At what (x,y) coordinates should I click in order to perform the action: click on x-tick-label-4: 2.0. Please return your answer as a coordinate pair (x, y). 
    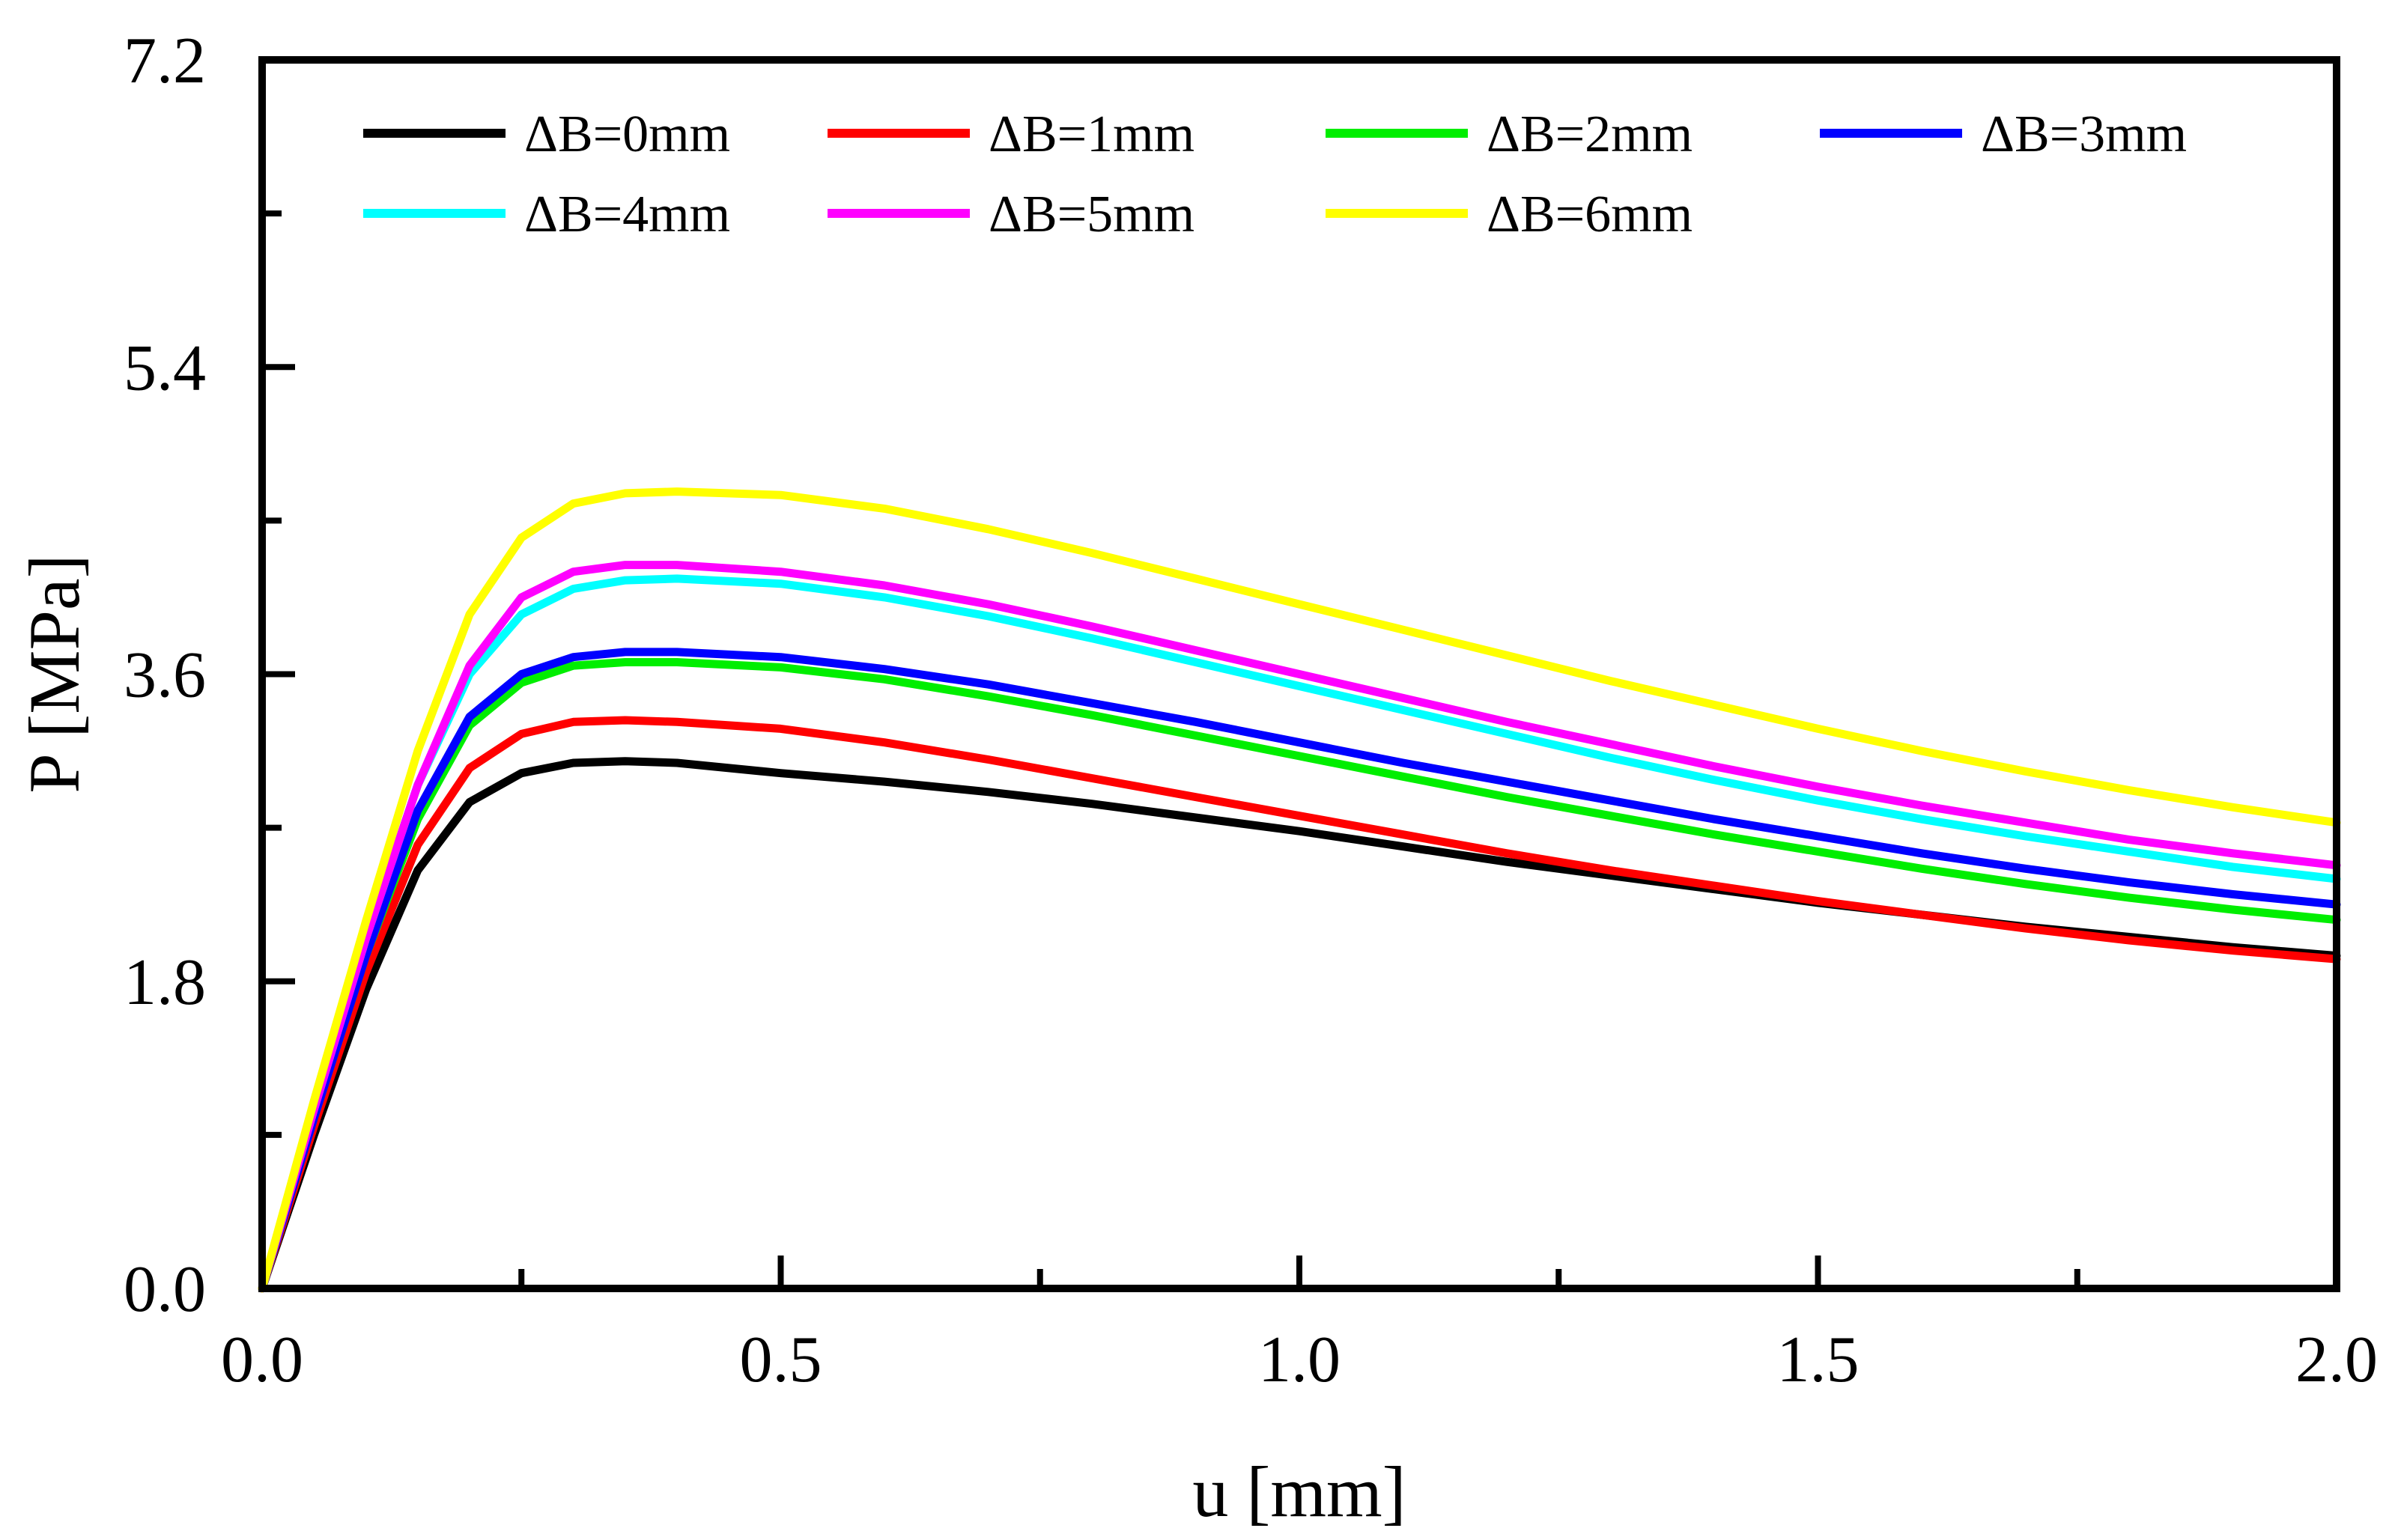
    Looking at the image, I should click on (2336, 1360).